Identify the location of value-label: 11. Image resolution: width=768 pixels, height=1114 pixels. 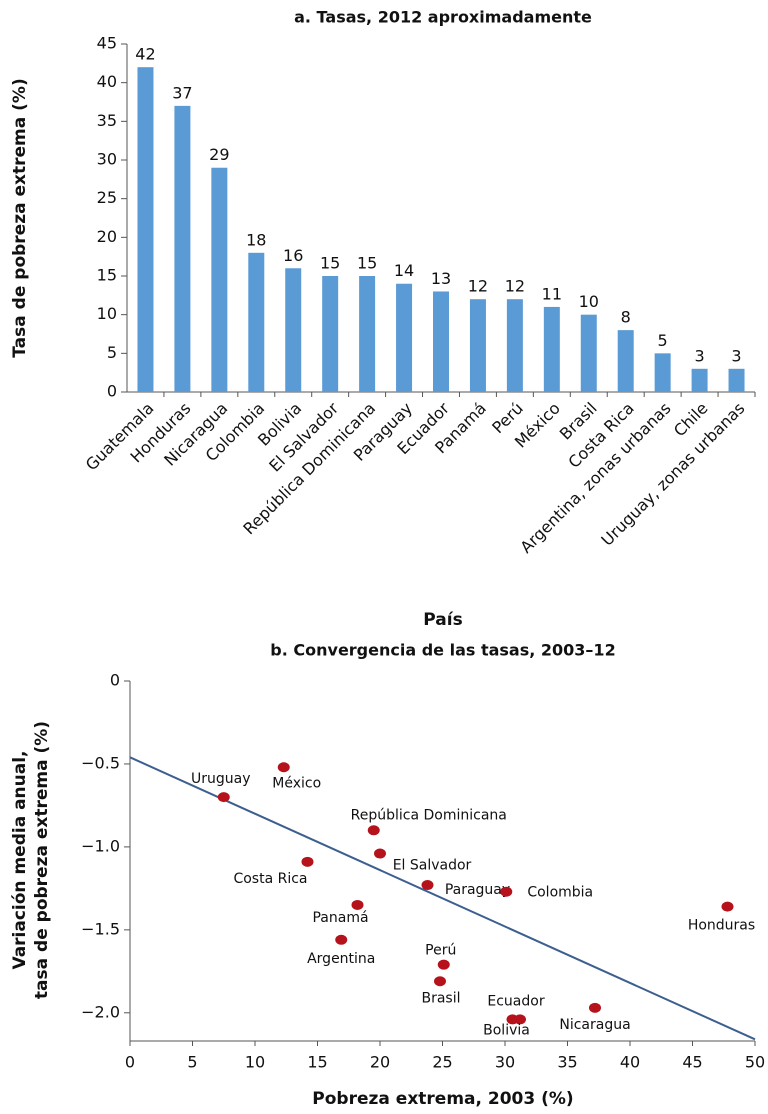
(552, 293).